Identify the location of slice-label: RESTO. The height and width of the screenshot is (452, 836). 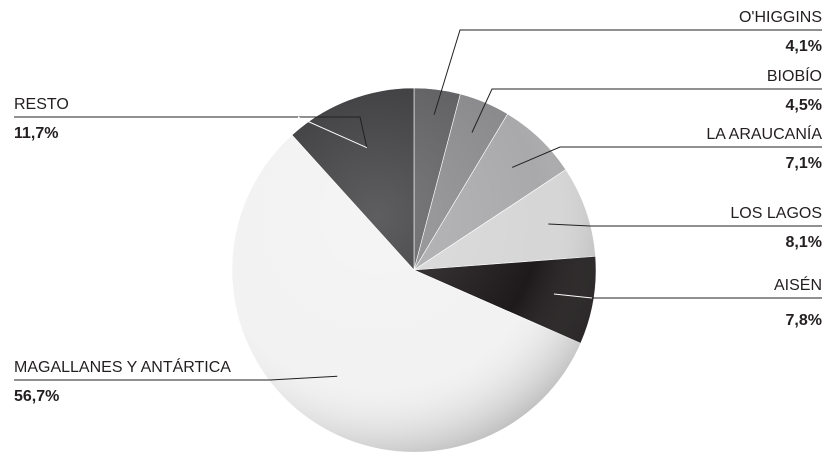
(41, 104).